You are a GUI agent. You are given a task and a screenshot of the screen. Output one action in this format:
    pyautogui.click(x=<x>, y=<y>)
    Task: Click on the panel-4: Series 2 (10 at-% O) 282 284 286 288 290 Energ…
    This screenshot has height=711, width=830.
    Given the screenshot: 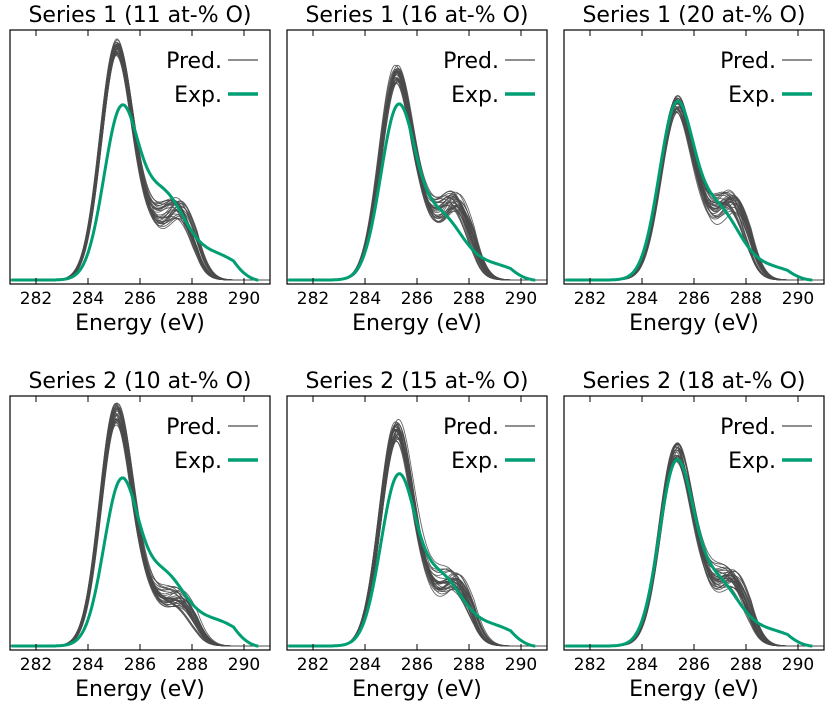 What is the action you would take?
    pyautogui.click(x=140, y=535)
    